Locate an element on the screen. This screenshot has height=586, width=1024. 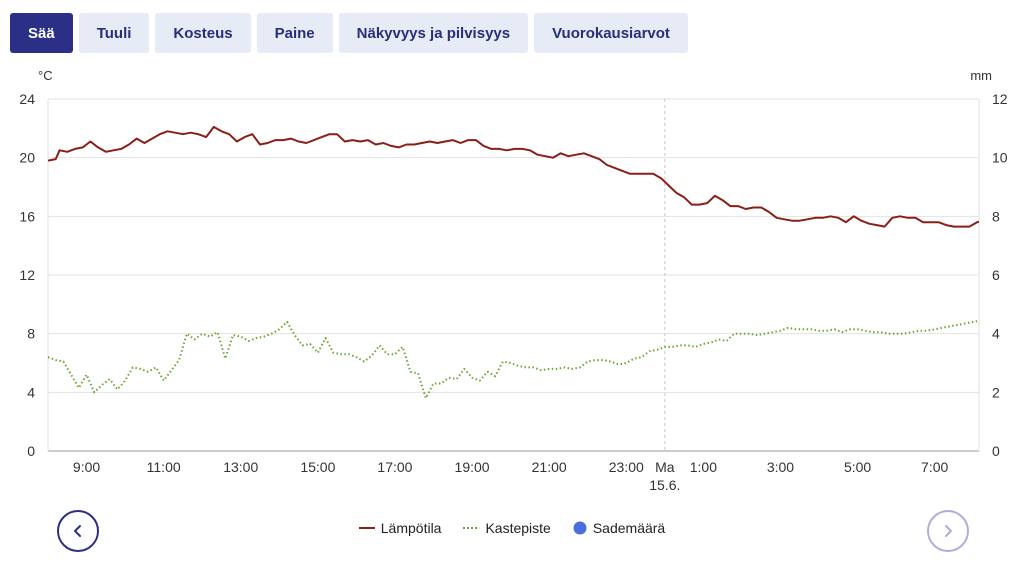
x-tick-label: 13:00 is located at coordinates (240, 467).